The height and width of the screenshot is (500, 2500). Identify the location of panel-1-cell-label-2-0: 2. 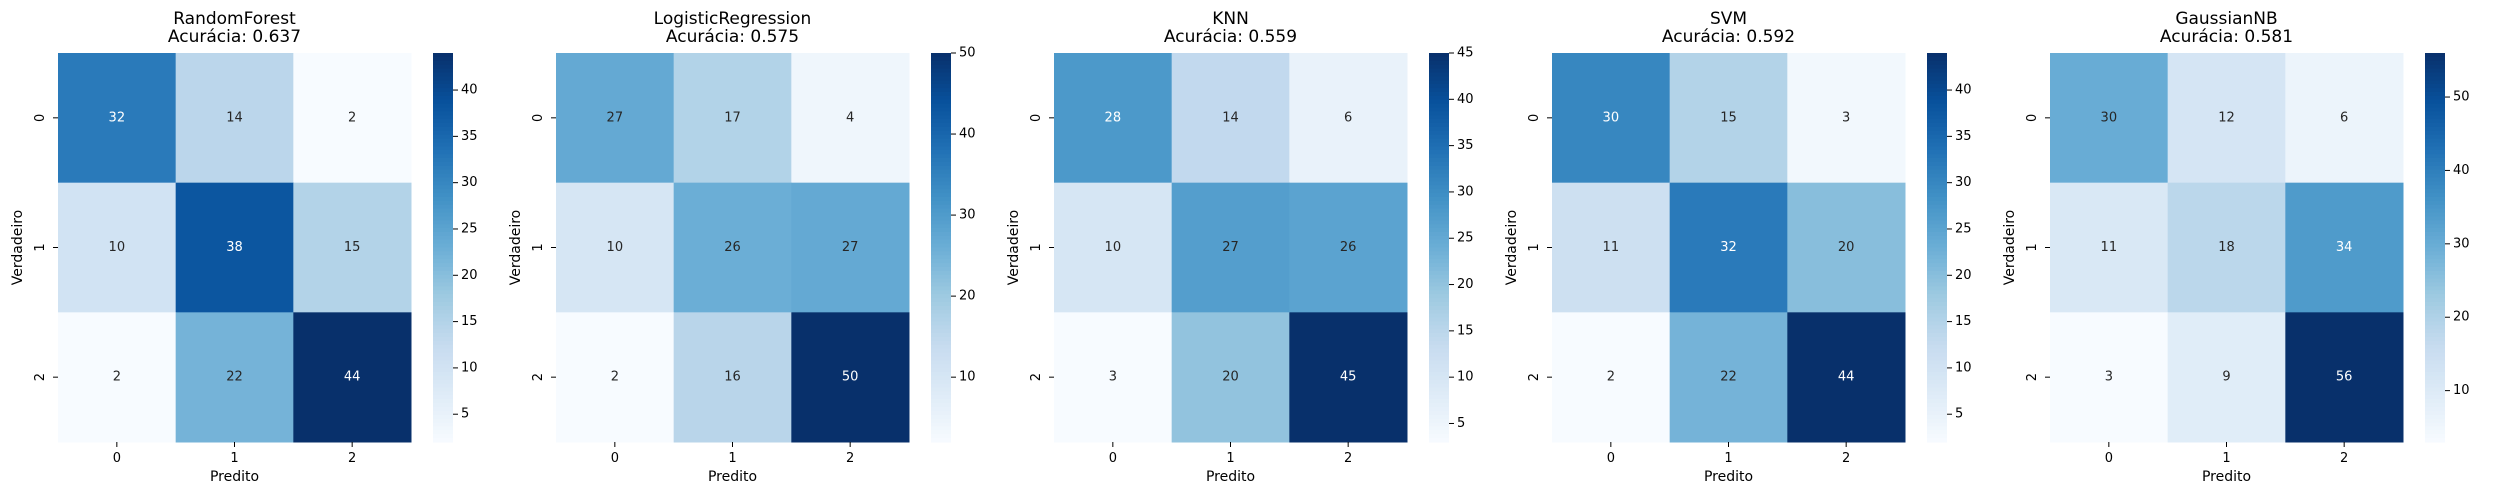
(117, 377).